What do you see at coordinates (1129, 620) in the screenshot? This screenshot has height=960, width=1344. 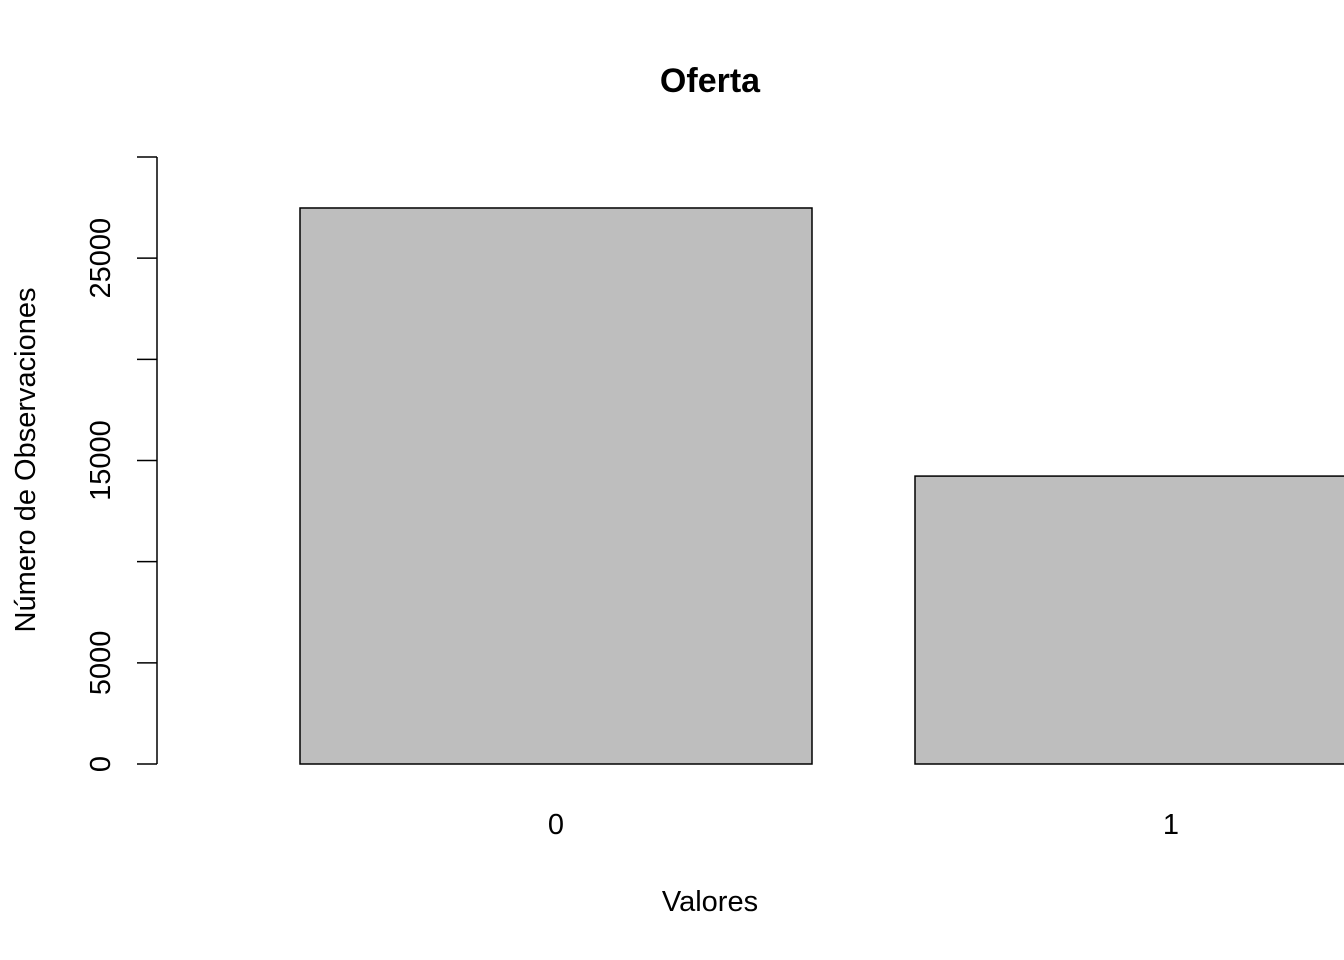 I see `bar` at bounding box center [1129, 620].